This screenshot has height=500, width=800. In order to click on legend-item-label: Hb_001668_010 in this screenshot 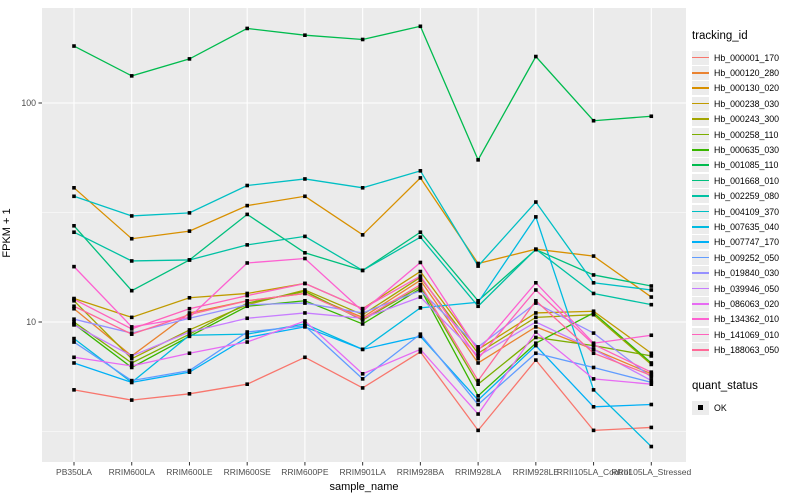, I will do `click(747, 180)`.